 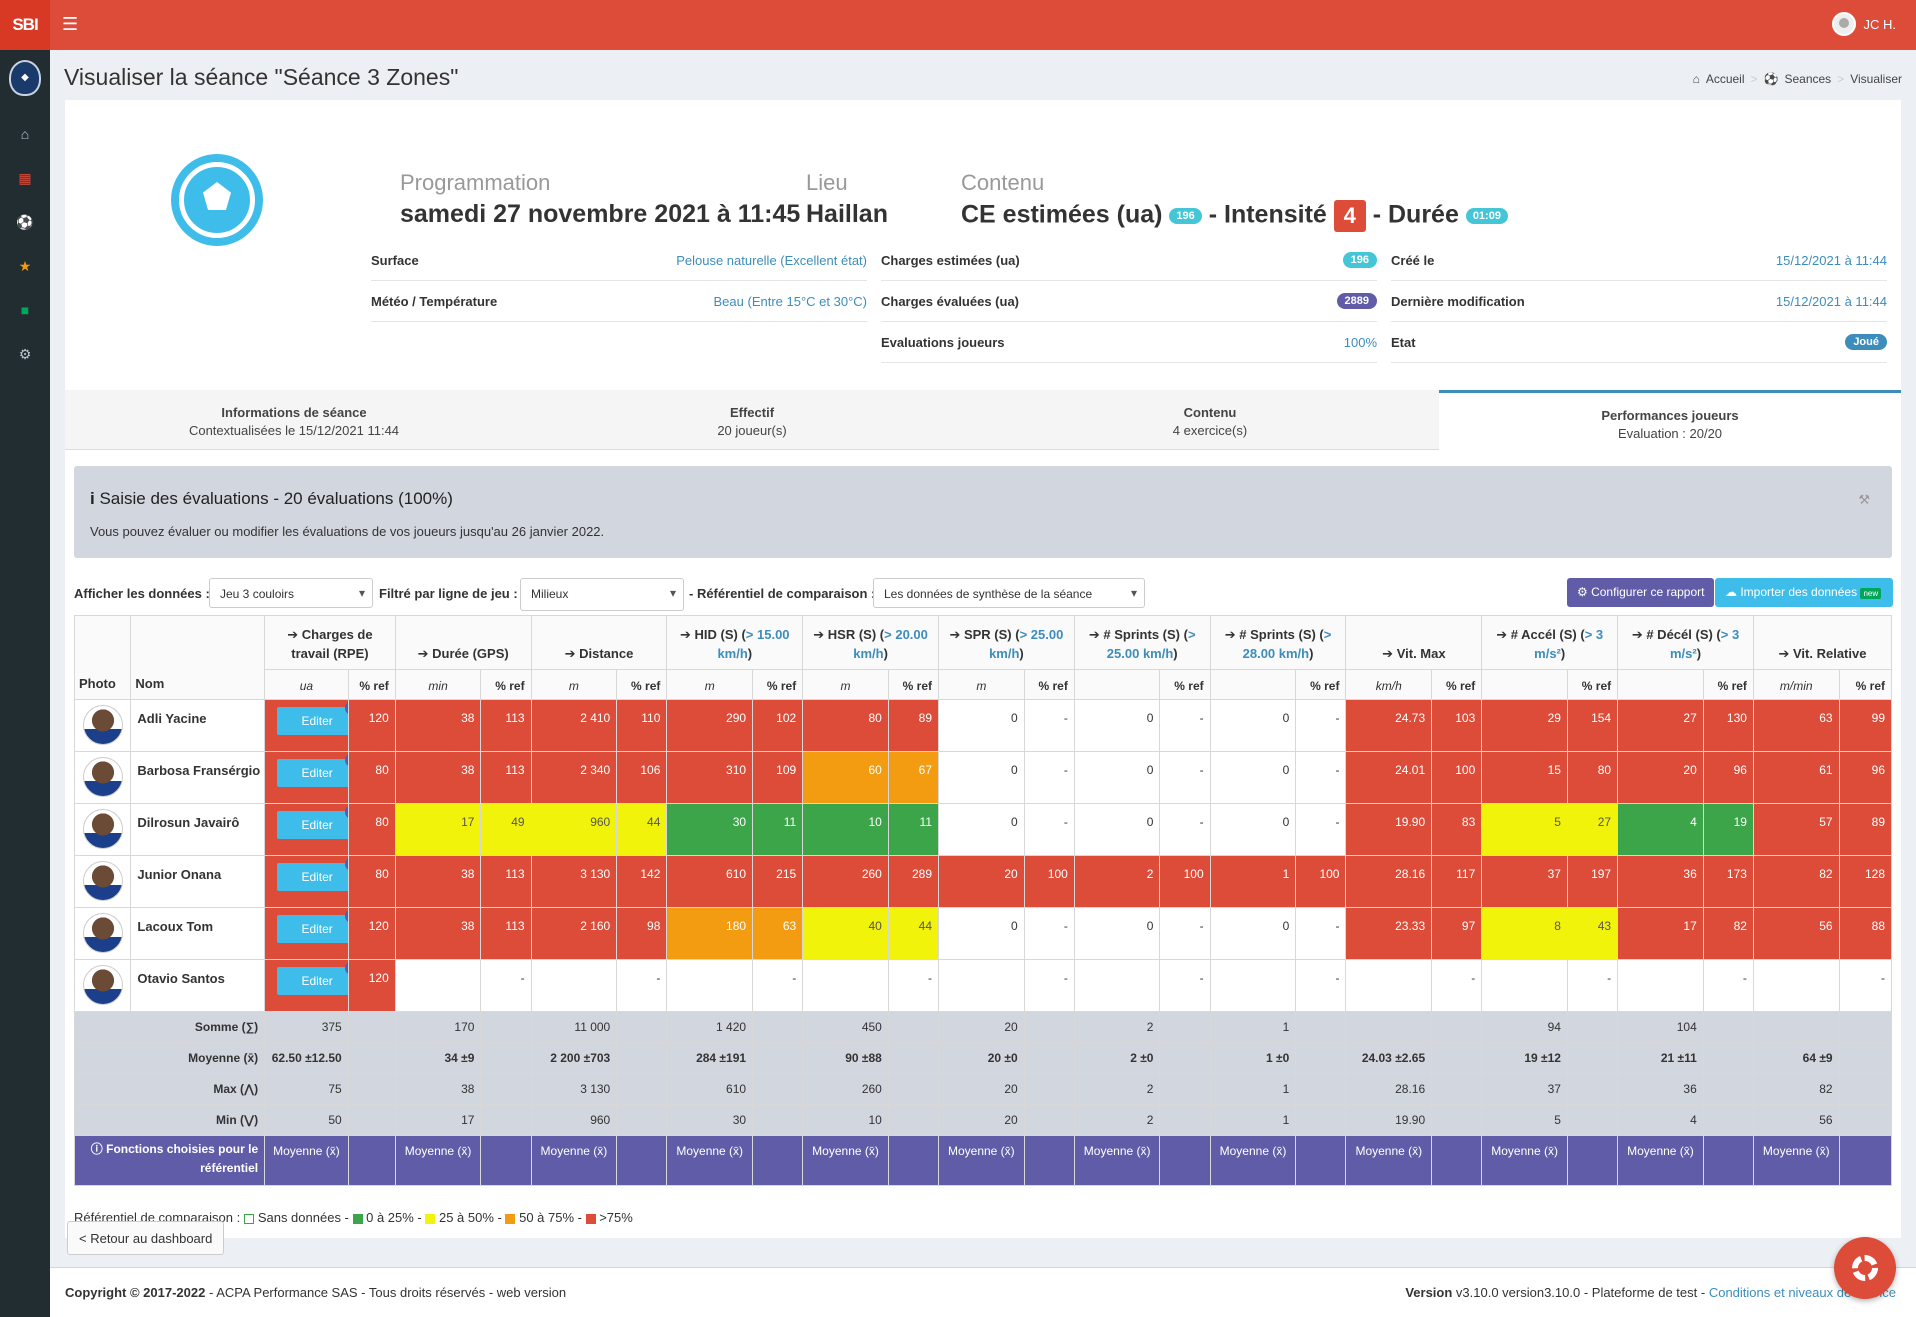 I want to click on metric-header: ➔ Durée (GPS), so click(x=463, y=642).